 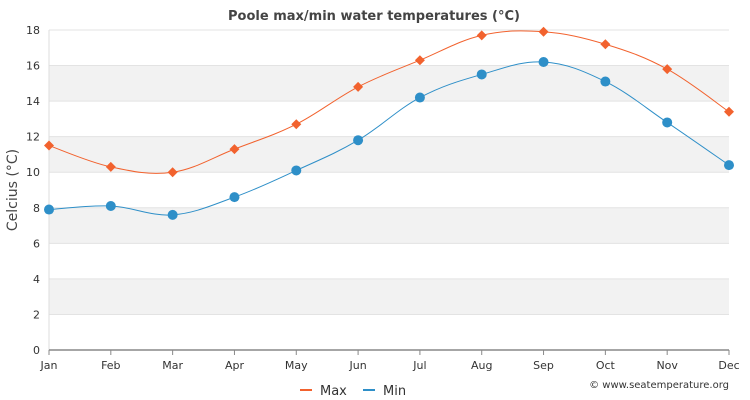 What do you see at coordinates (357, 365) in the screenshot?
I see `x-tick-label: Jun` at bounding box center [357, 365].